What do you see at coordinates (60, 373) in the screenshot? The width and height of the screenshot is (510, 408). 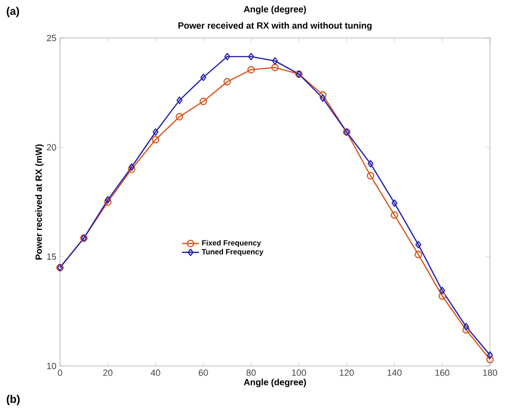 I see `x-tick-label: 0` at bounding box center [60, 373].